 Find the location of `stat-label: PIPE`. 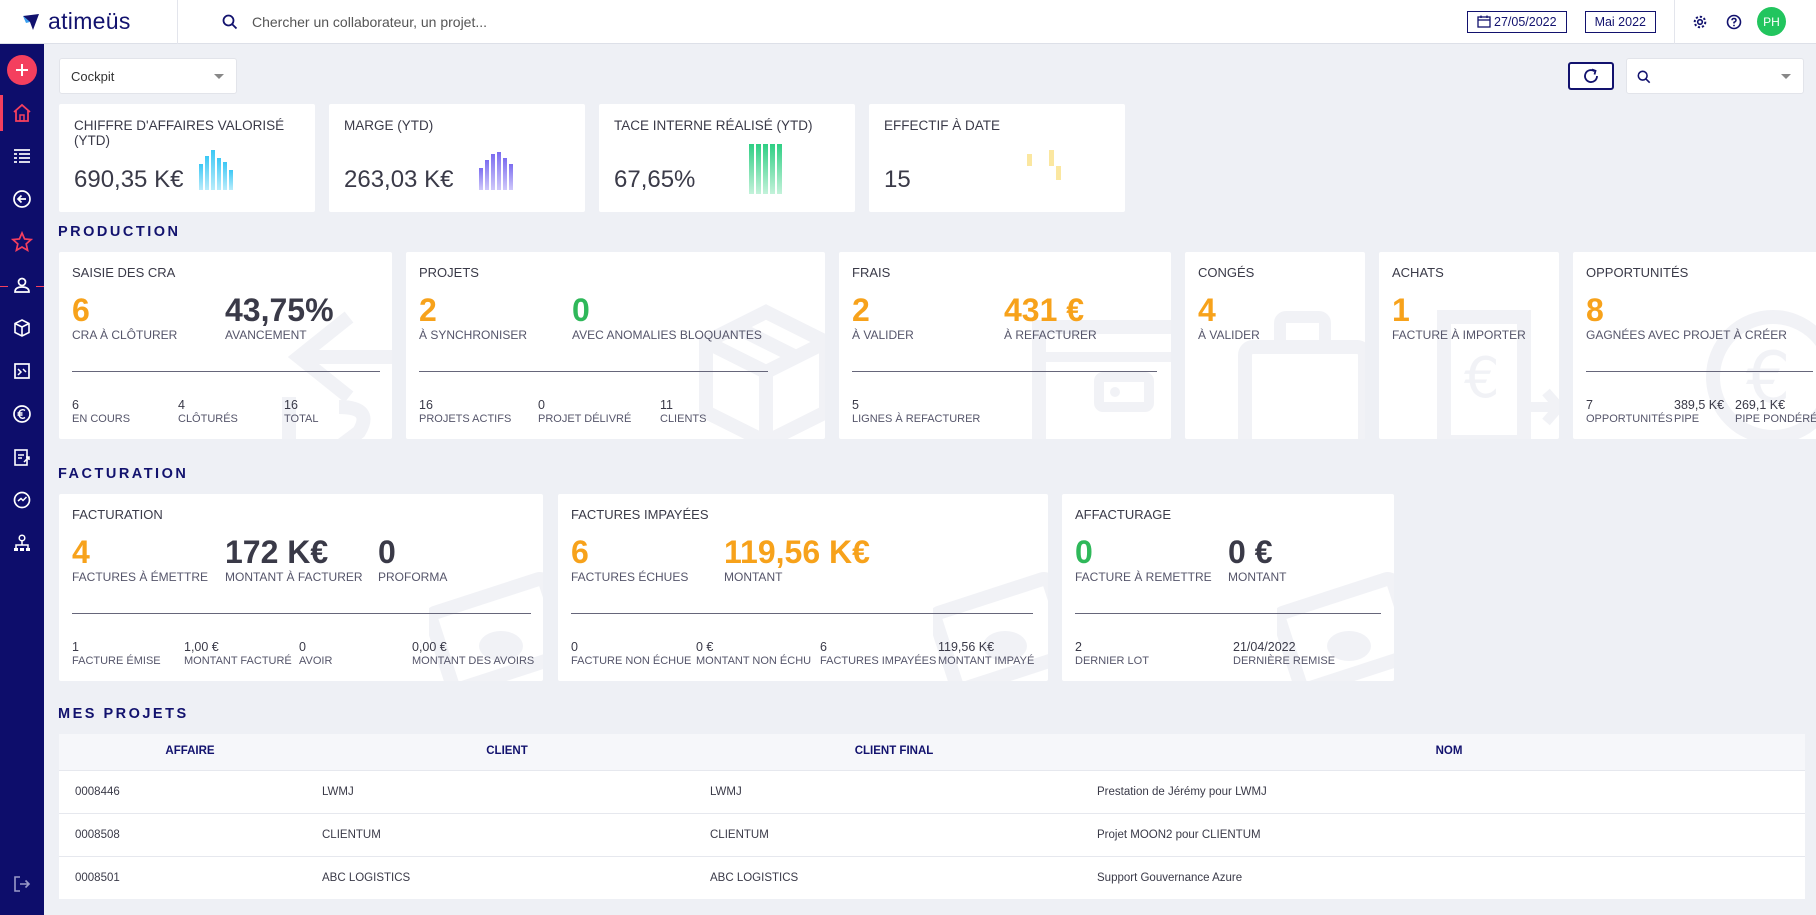

stat-label: PIPE is located at coordinates (1687, 419).